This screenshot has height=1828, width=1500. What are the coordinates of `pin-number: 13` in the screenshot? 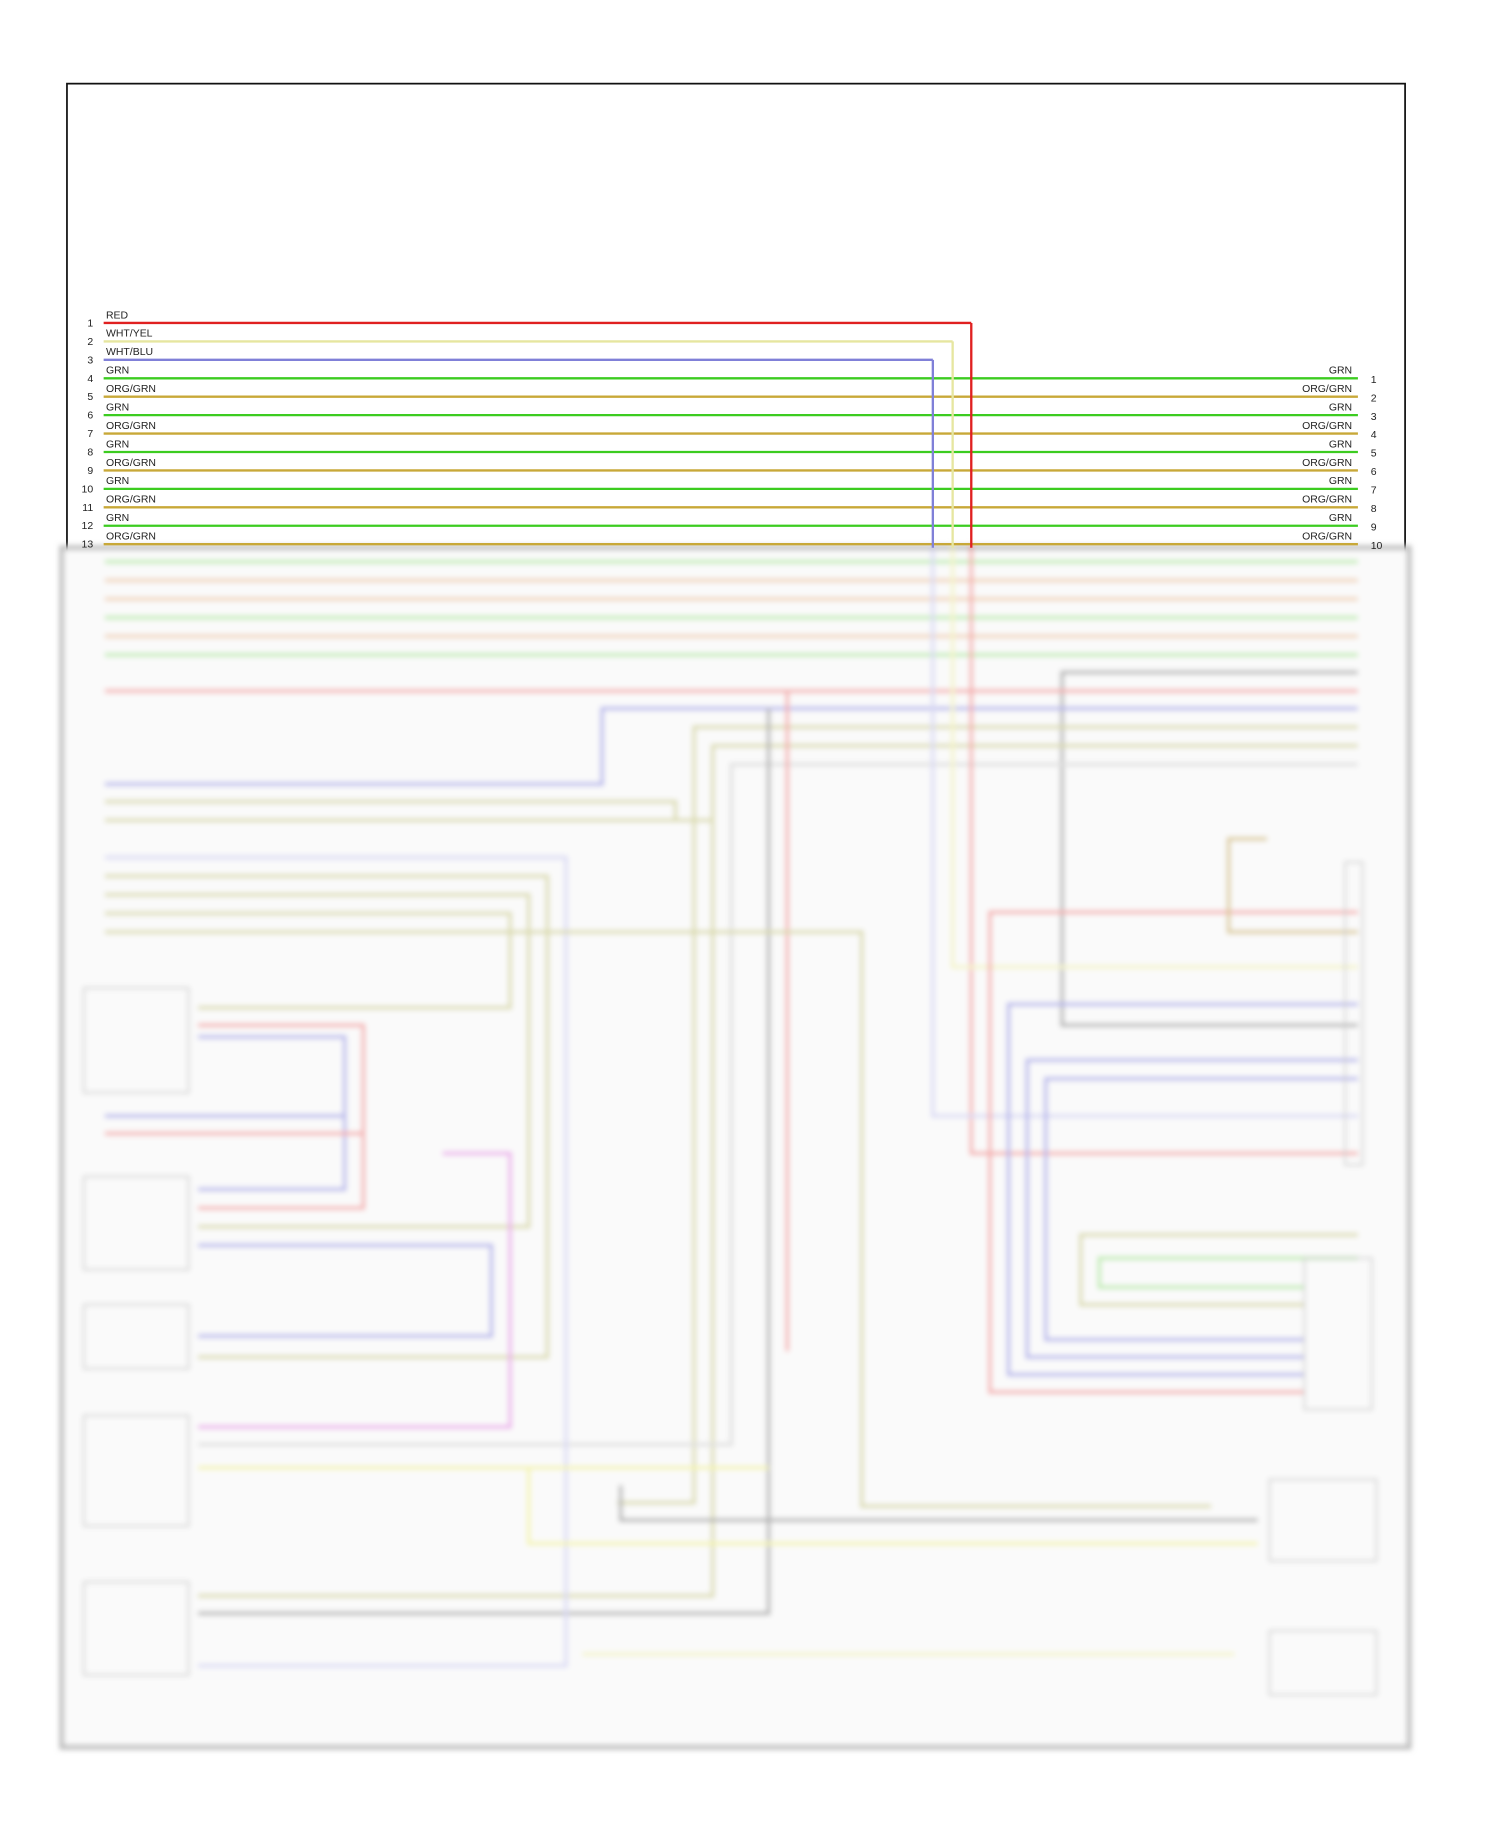 It's located at (88, 545).